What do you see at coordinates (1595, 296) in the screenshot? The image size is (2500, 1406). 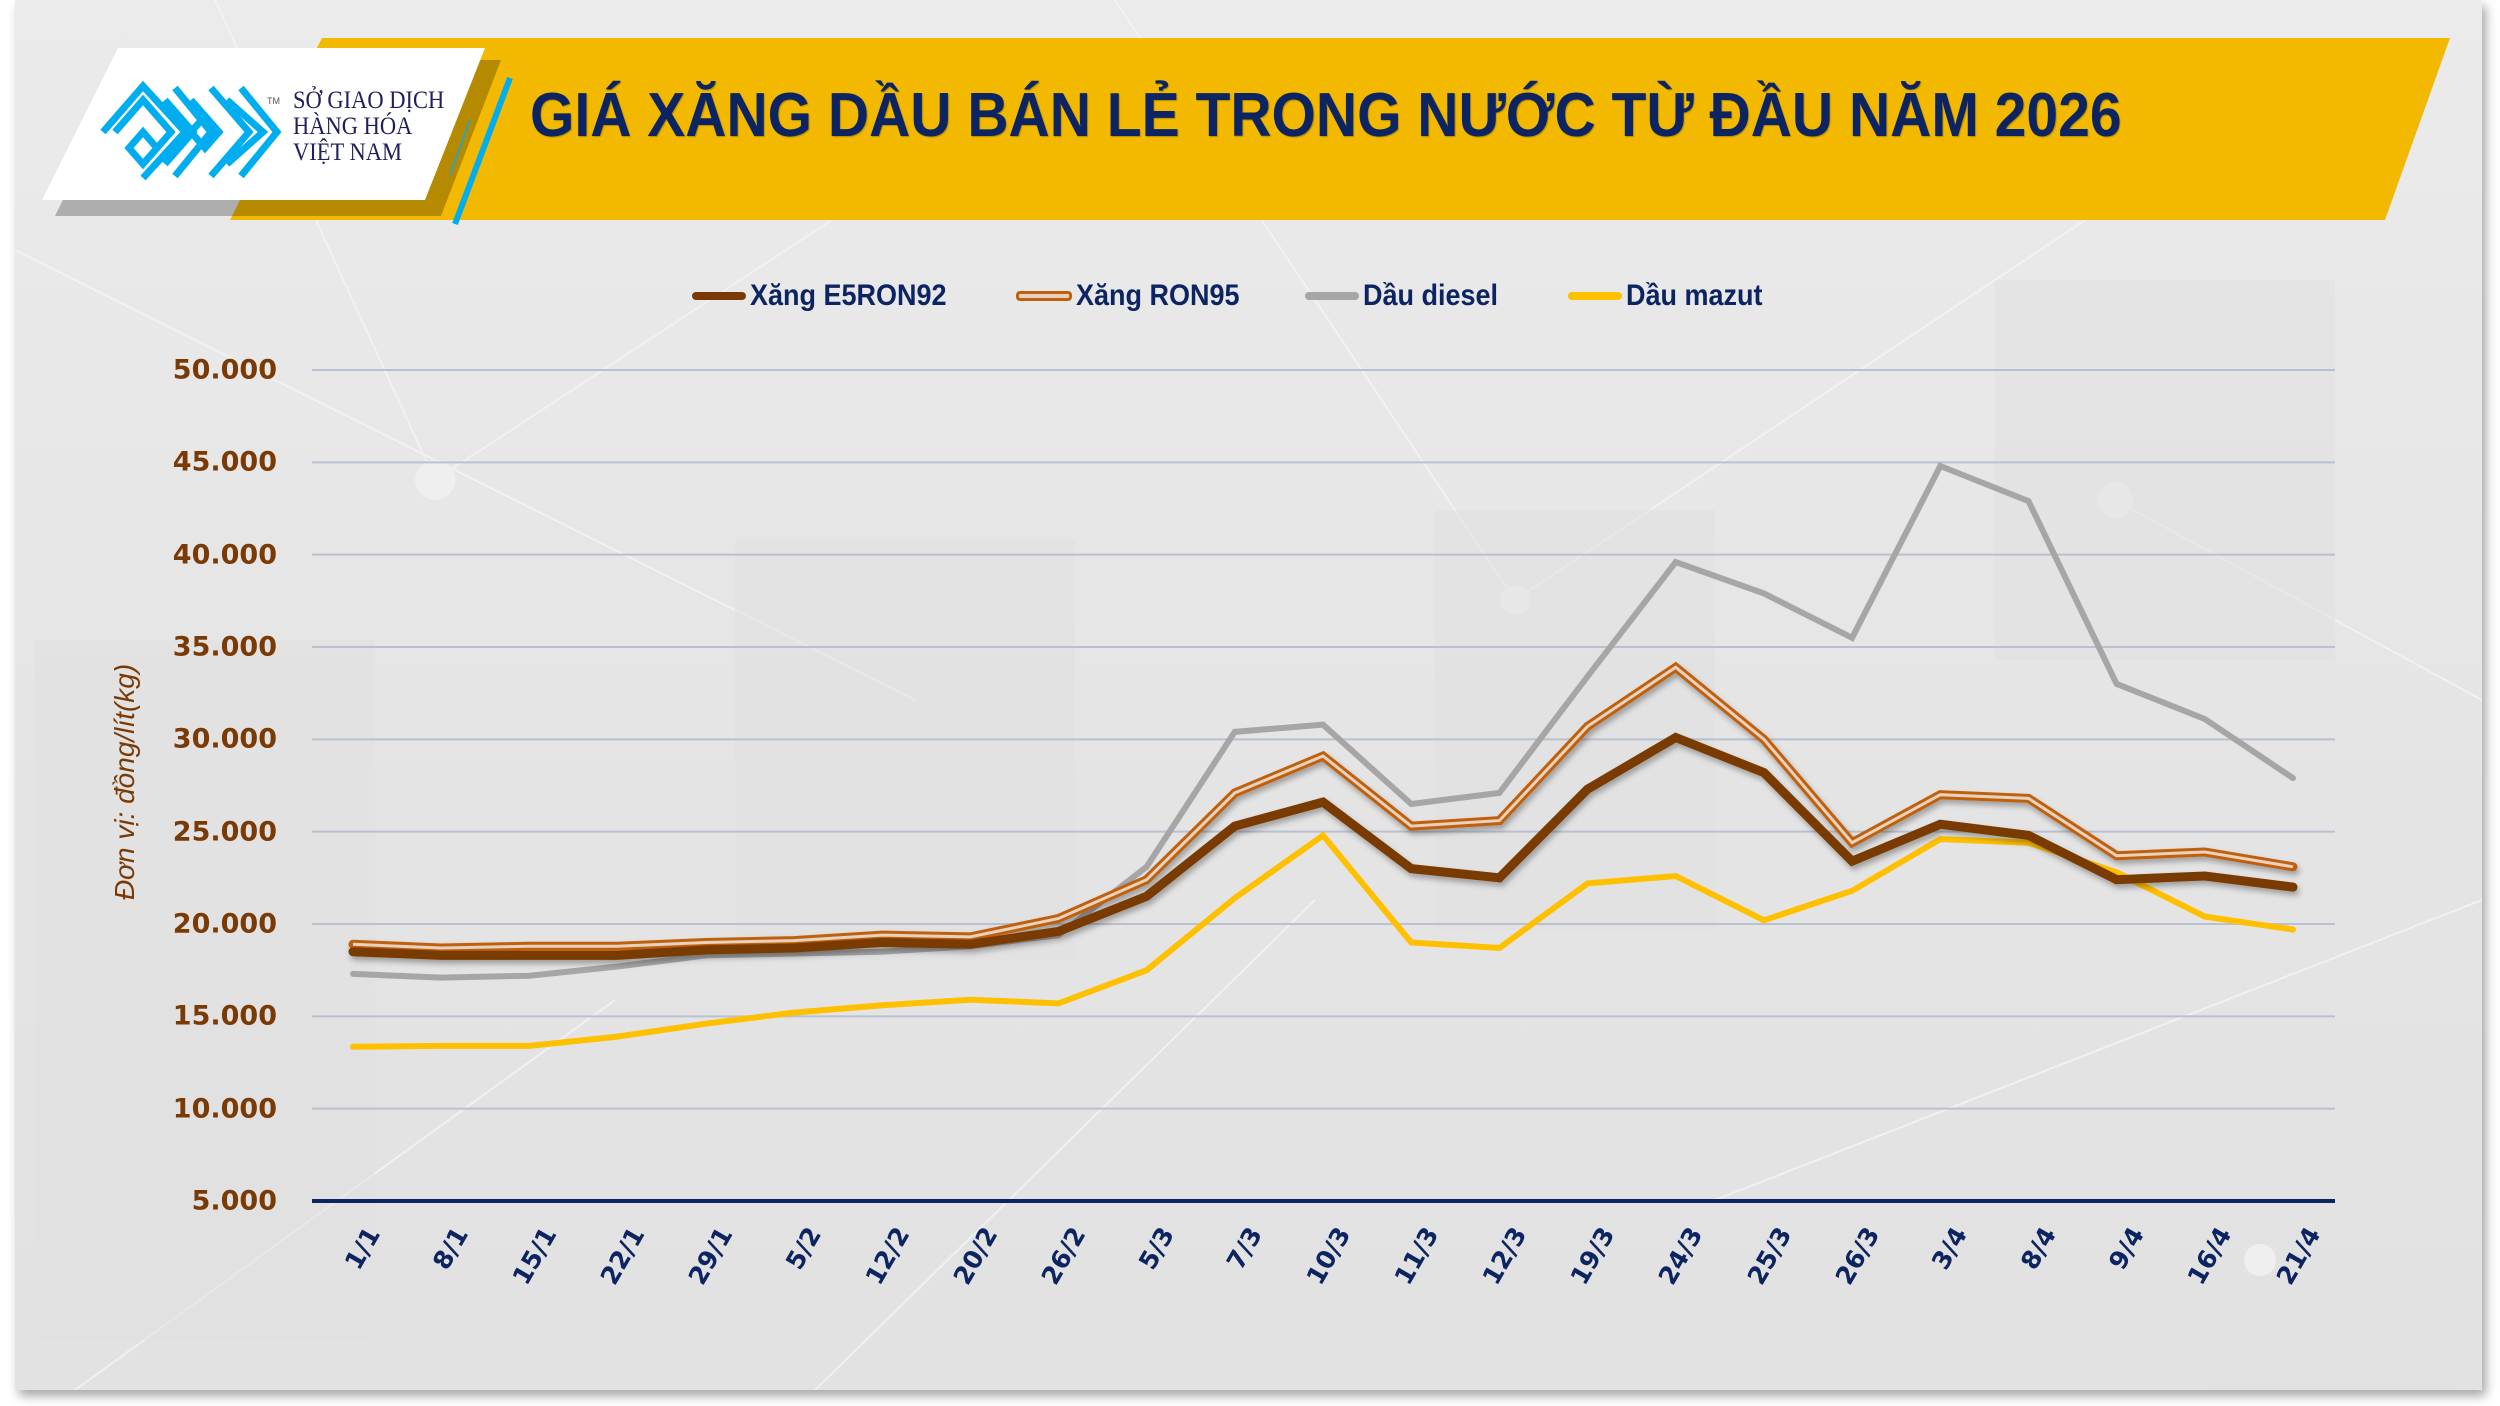 I see `legend-swatch-mazut` at bounding box center [1595, 296].